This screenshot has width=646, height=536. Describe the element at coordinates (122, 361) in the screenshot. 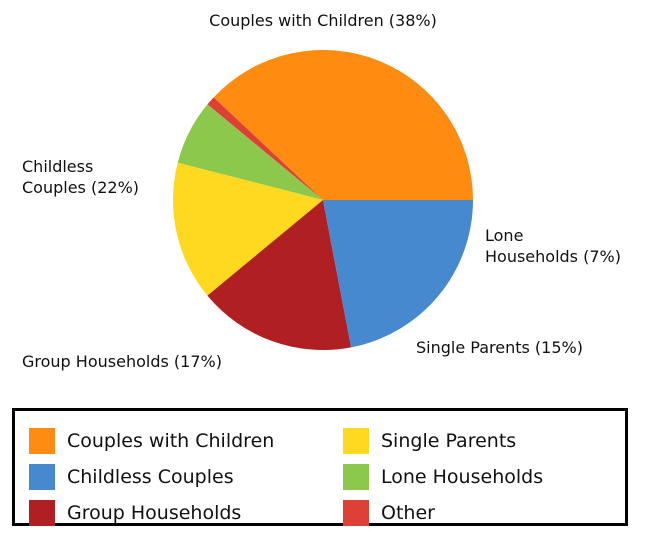

I see `pie-label-group-households: Group Households (17%)` at that location.